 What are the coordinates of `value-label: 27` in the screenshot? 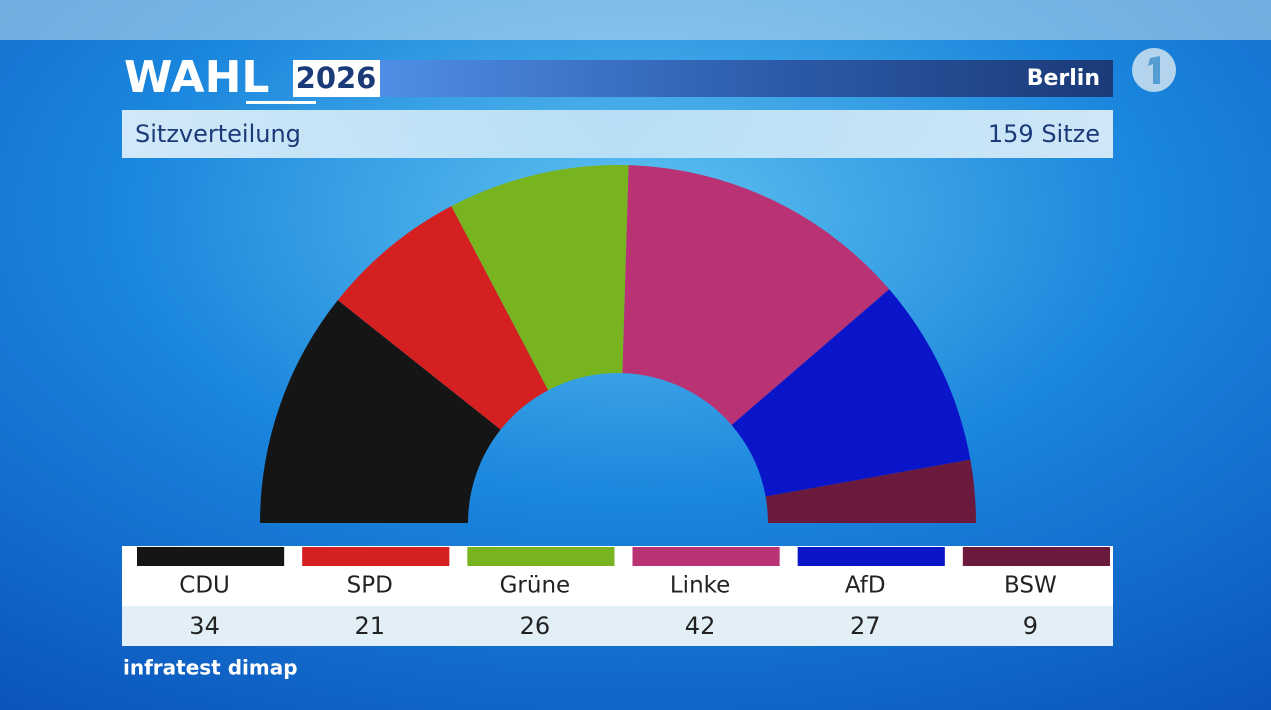 It's located at (865, 626).